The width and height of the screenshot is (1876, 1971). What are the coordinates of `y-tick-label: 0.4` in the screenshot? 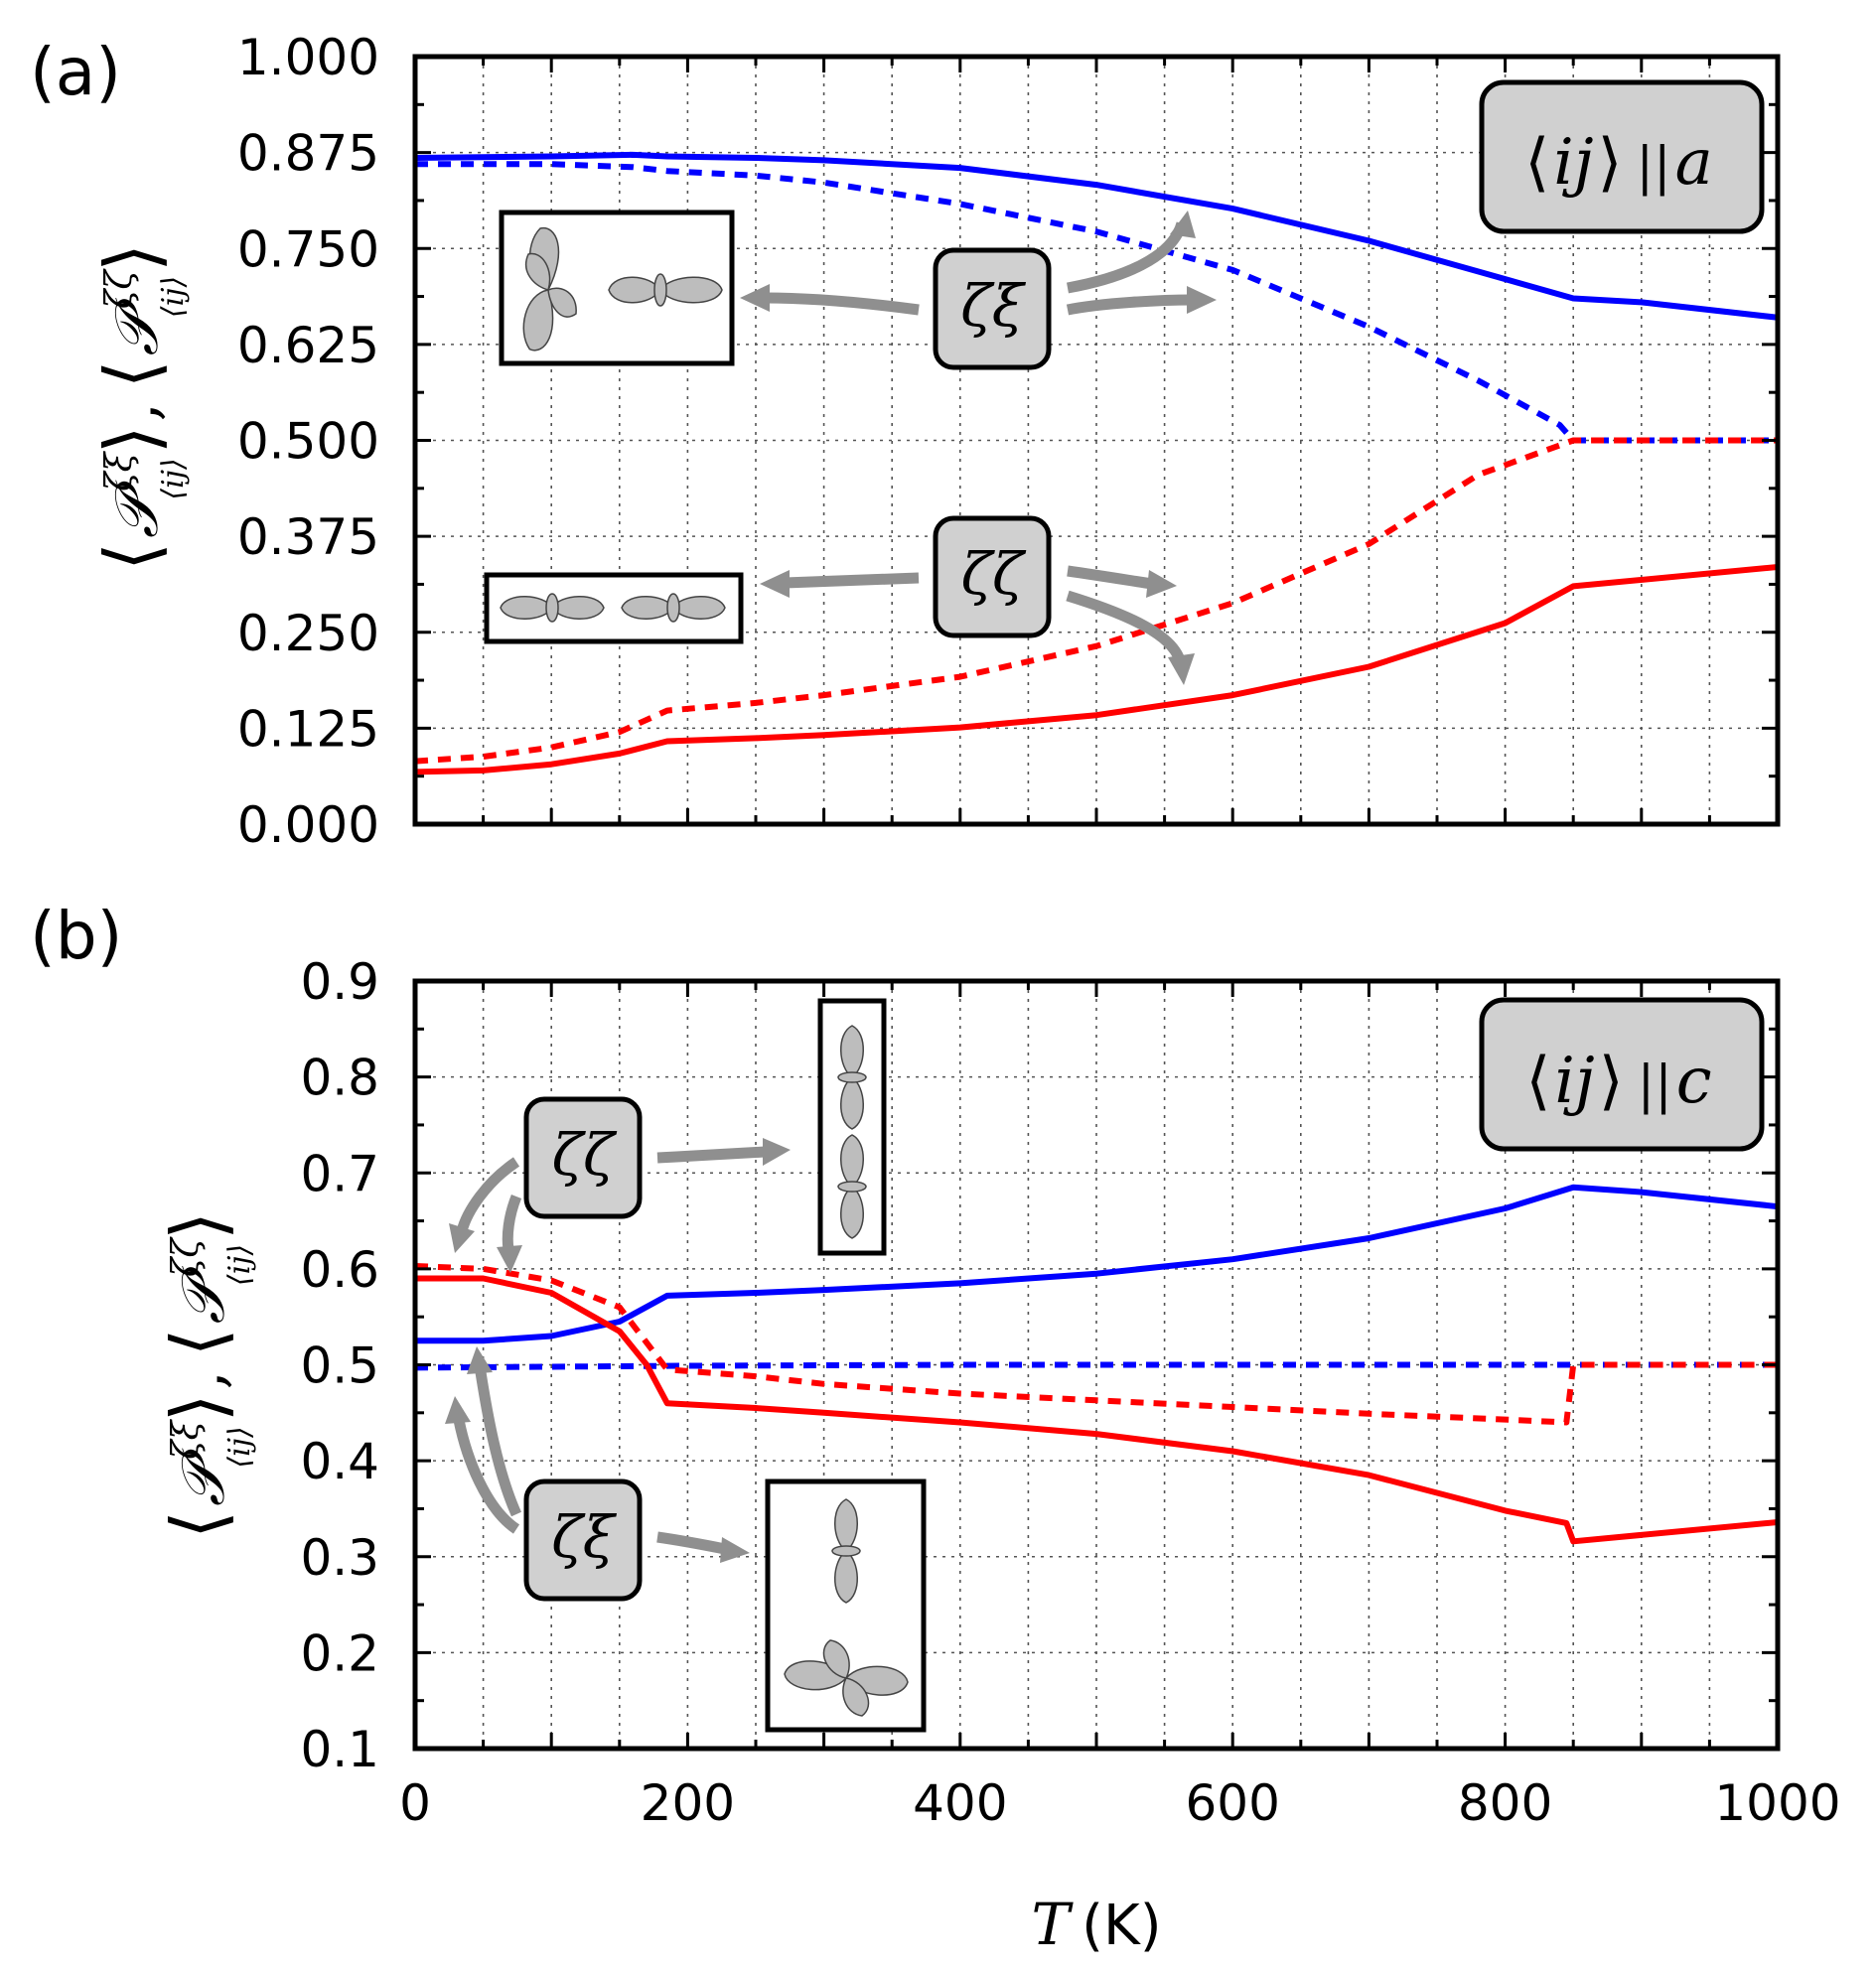 It's located at (339, 1461).